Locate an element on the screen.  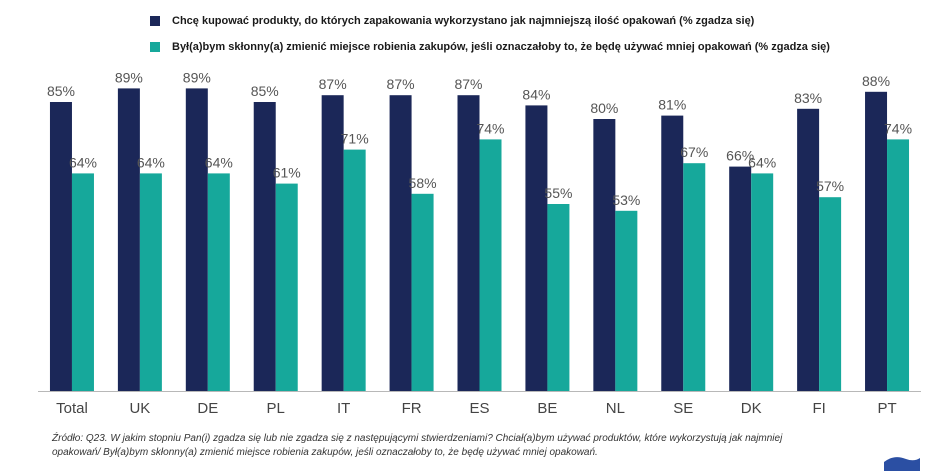
data-label-dk-series-2: 64% is located at coordinates (762, 162).